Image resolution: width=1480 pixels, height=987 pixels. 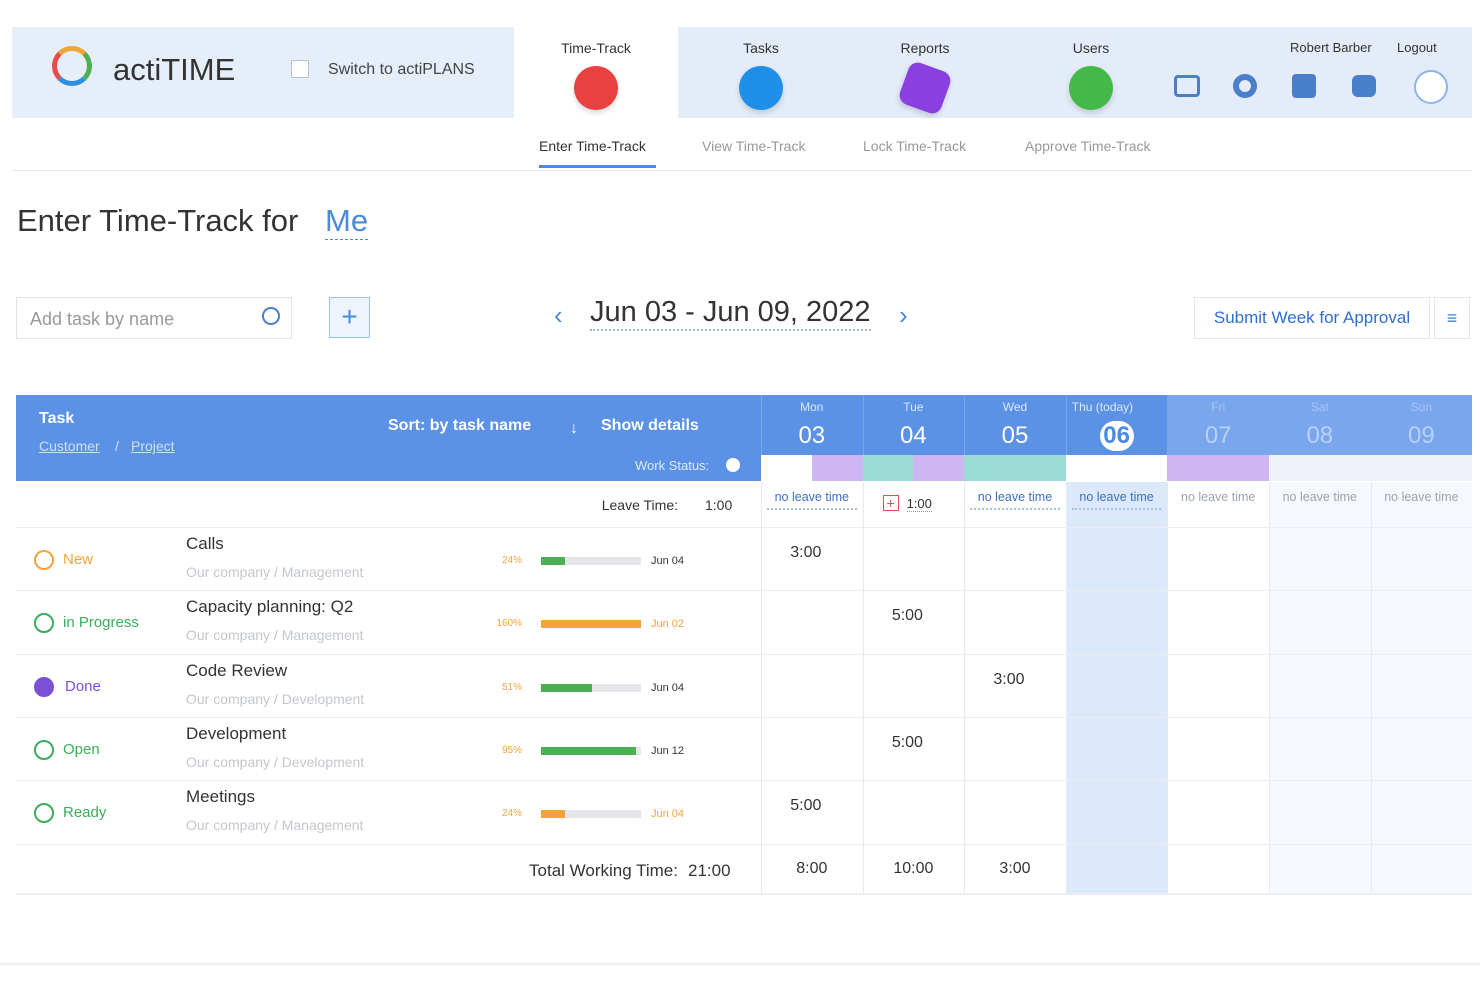 What do you see at coordinates (460, 425) in the screenshot?
I see `sort-control: Sort: by task name` at bounding box center [460, 425].